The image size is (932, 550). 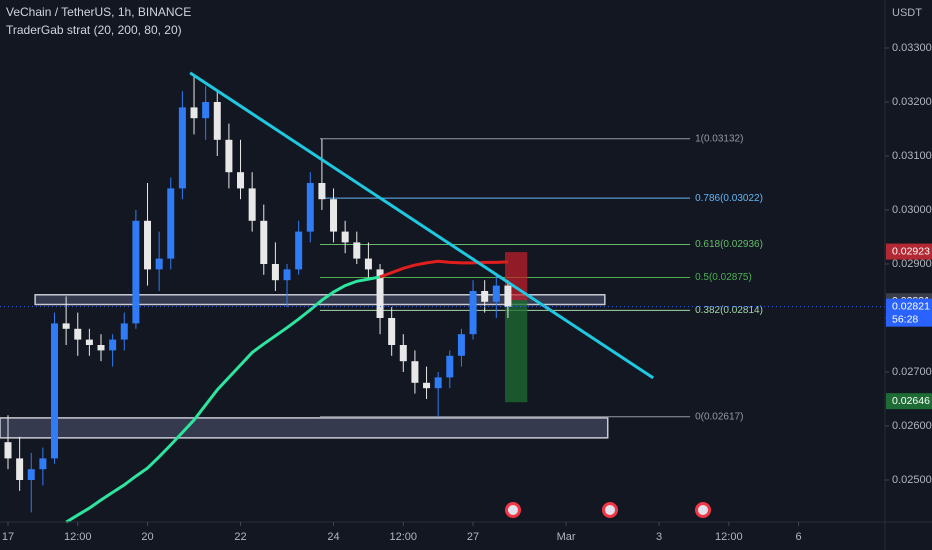 What do you see at coordinates (443, 269) in the screenshot?
I see `moving-average` at bounding box center [443, 269].